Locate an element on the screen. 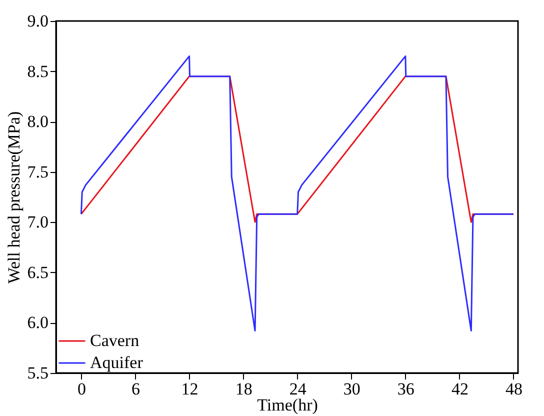  y-tick-label: 8.0 is located at coordinates (37, 122).